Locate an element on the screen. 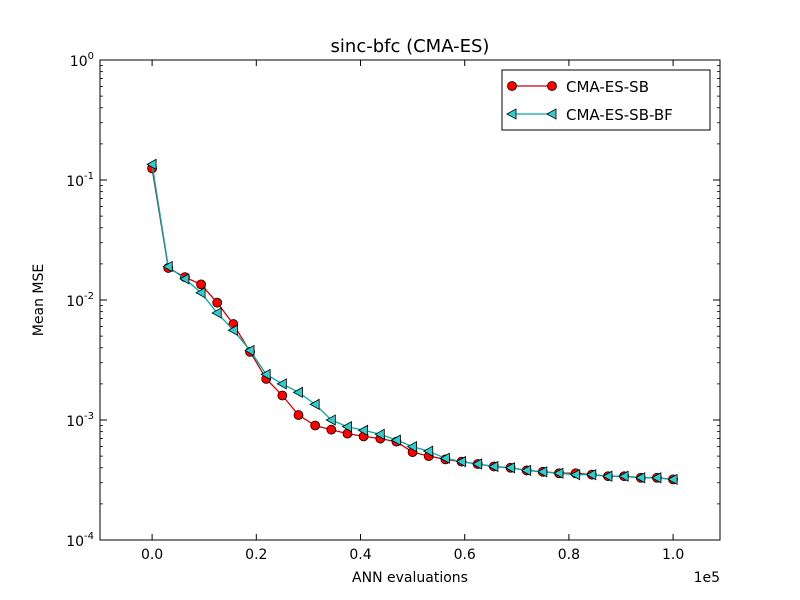  y-tick-label: 10⁻¹ is located at coordinates (80, 180).